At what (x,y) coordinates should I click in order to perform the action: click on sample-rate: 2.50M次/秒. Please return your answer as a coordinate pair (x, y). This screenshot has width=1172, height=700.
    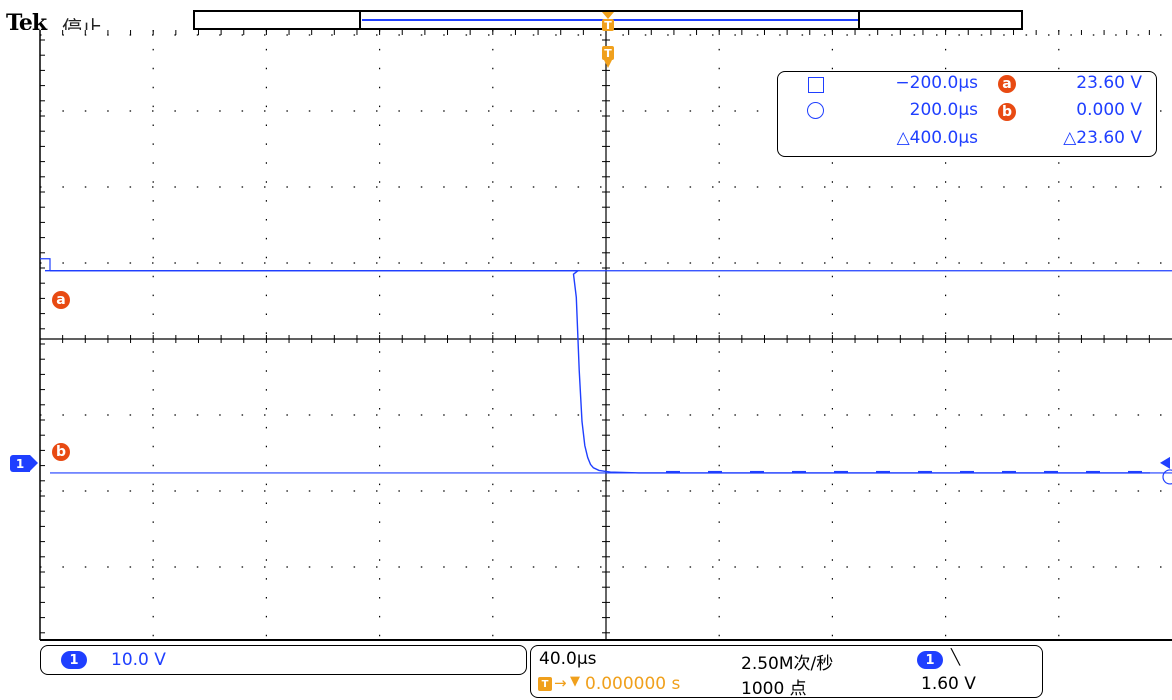
    Looking at the image, I should click on (787, 664).